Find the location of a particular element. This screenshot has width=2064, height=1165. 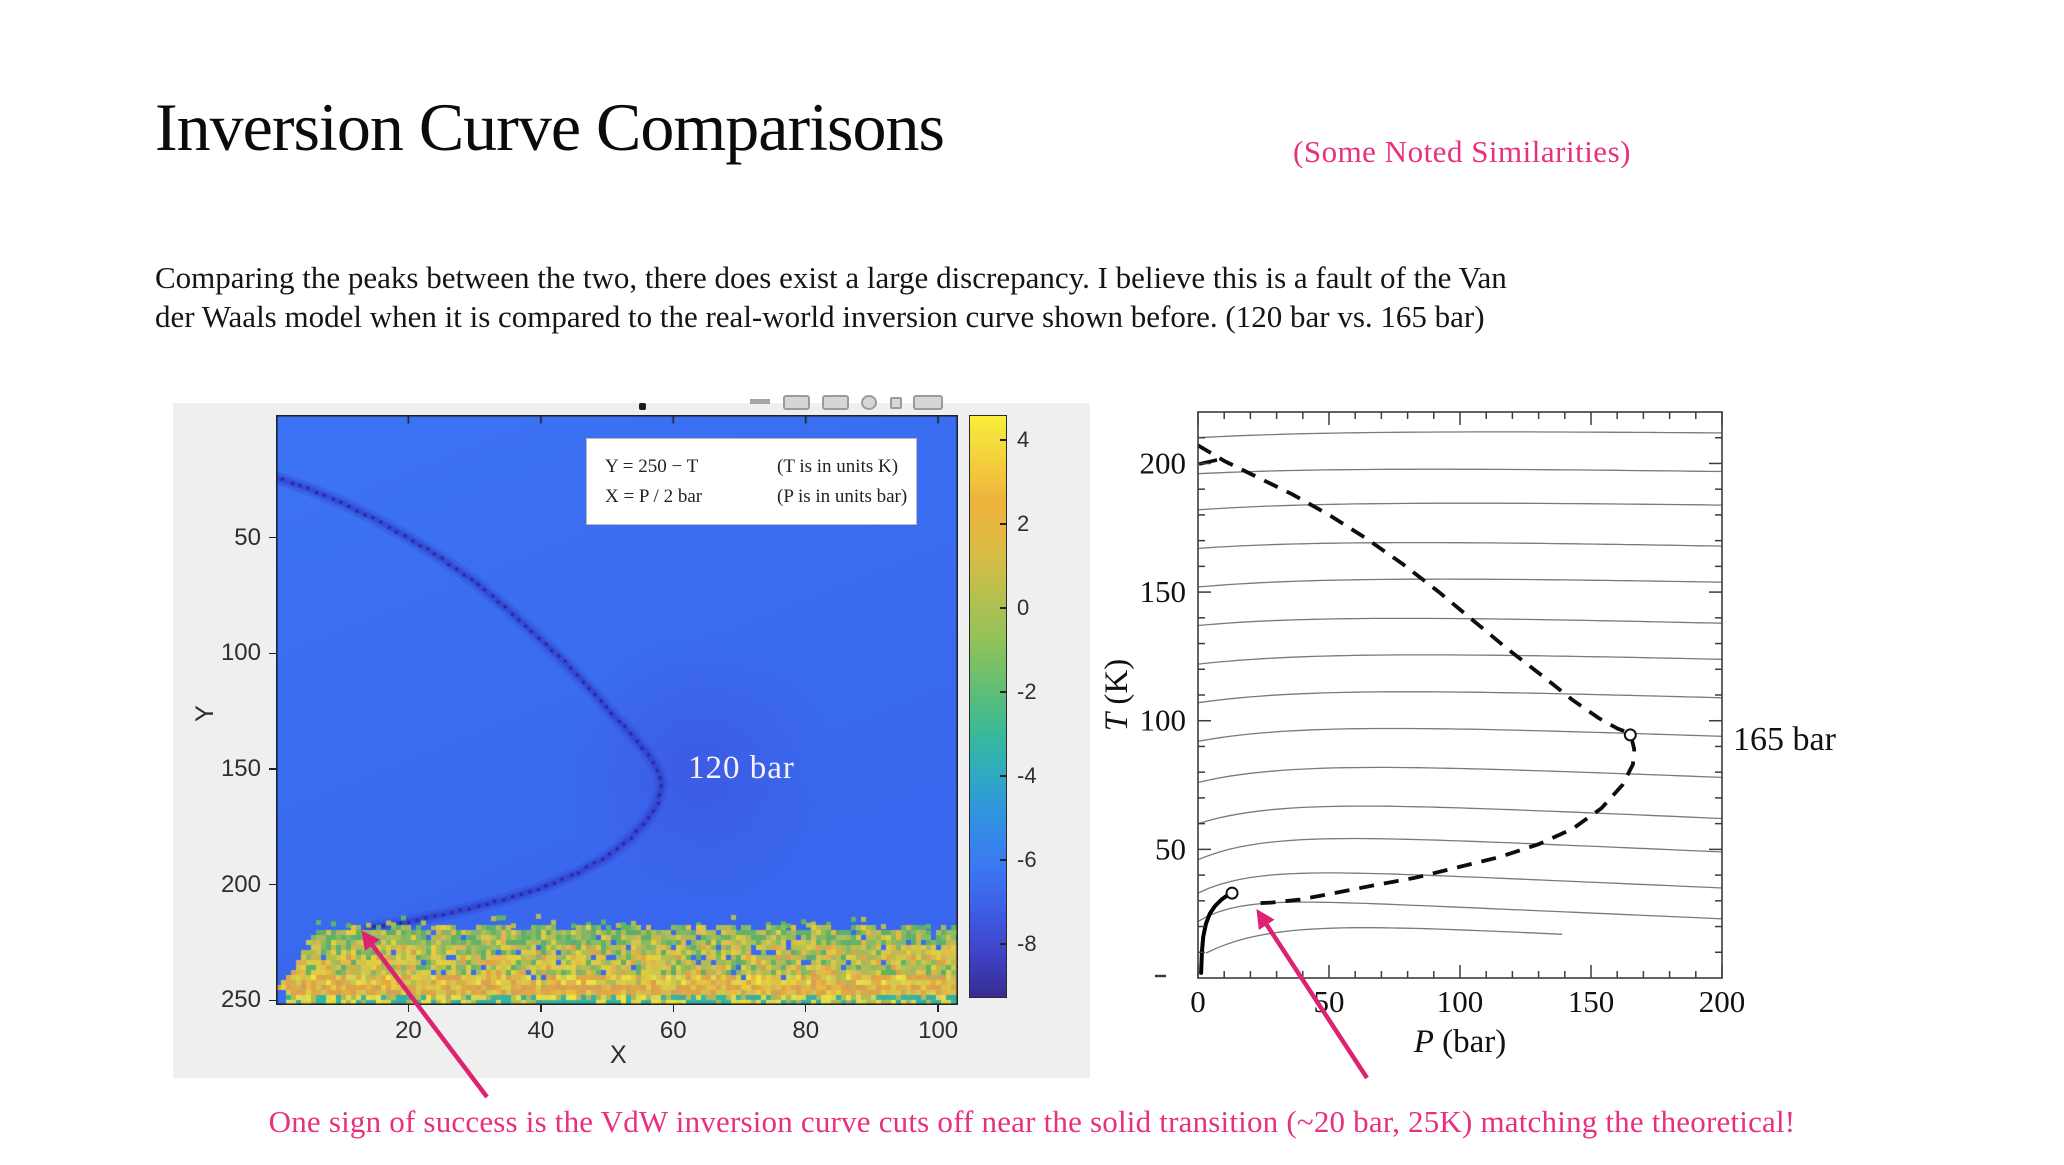

colorbar is located at coordinates (988, 706).